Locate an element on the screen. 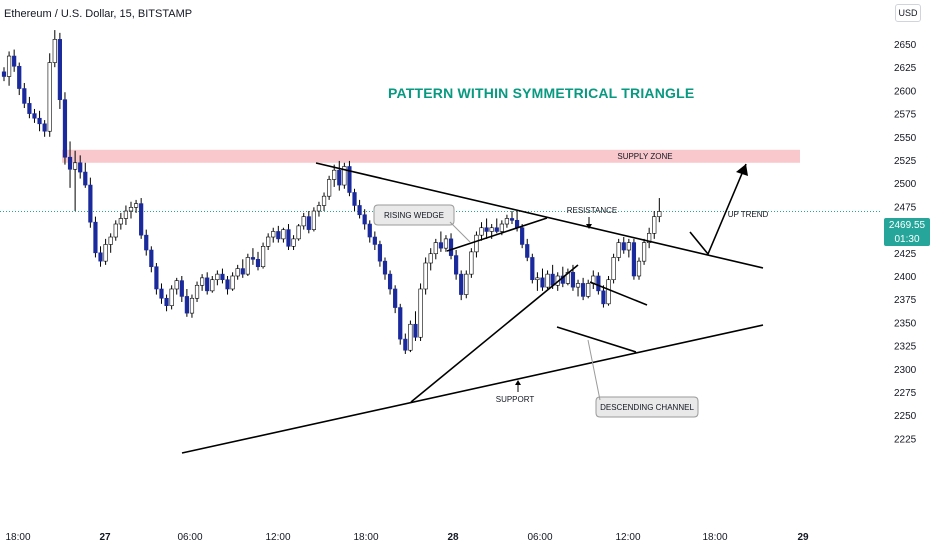 Image resolution: width=932 pixels, height=550 pixels. x-tick-label: 29 is located at coordinates (803, 537).